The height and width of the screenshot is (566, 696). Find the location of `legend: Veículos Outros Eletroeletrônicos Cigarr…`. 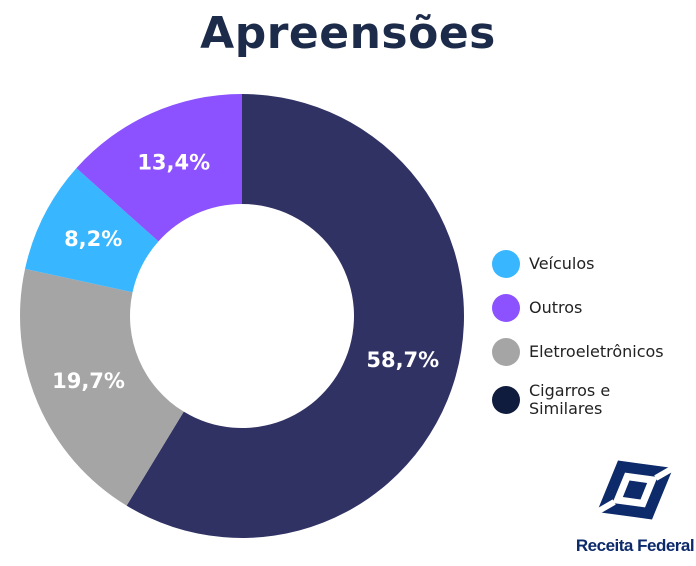

legend: Veículos Outros Eletroeletrônicos Cigarr… is located at coordinates (592, 342).